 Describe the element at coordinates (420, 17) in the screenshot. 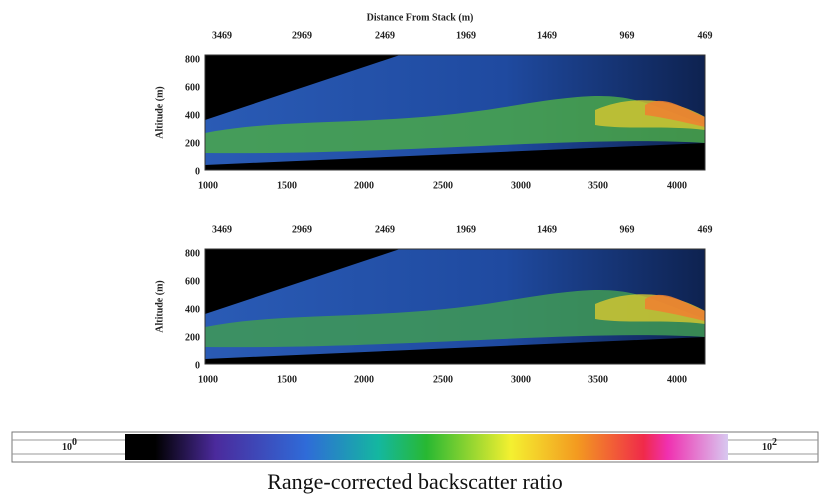

I see `top-axis-title: Distance From Stack (m)` at that location.